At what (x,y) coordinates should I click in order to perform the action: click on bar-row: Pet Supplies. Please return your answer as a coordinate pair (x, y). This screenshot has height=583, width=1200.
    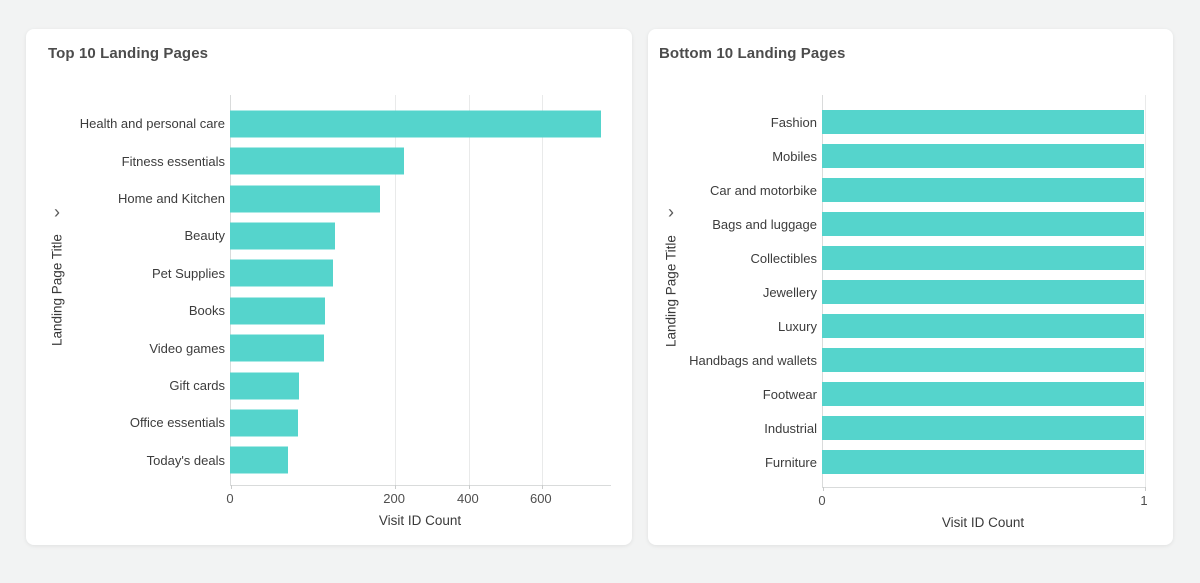
    Looking at the image, I should click on (318, 273).